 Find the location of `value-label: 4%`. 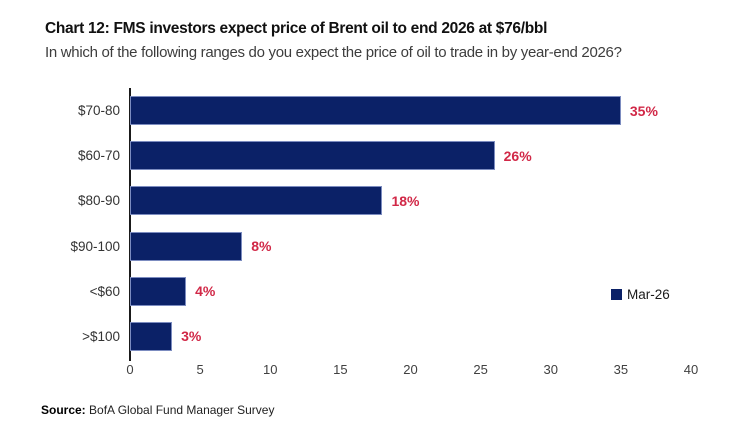

value-label: 4% is located at coordinates (205, 291).